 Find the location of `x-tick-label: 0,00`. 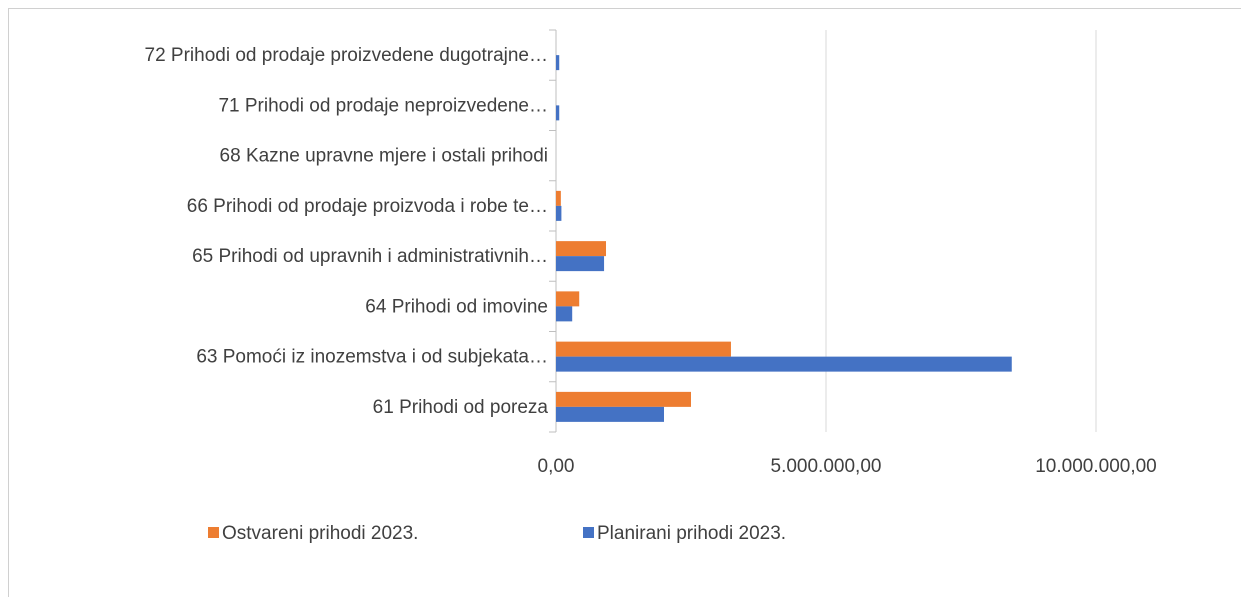

x-tick-label: 0,00 is located at coordinates (556, 466).